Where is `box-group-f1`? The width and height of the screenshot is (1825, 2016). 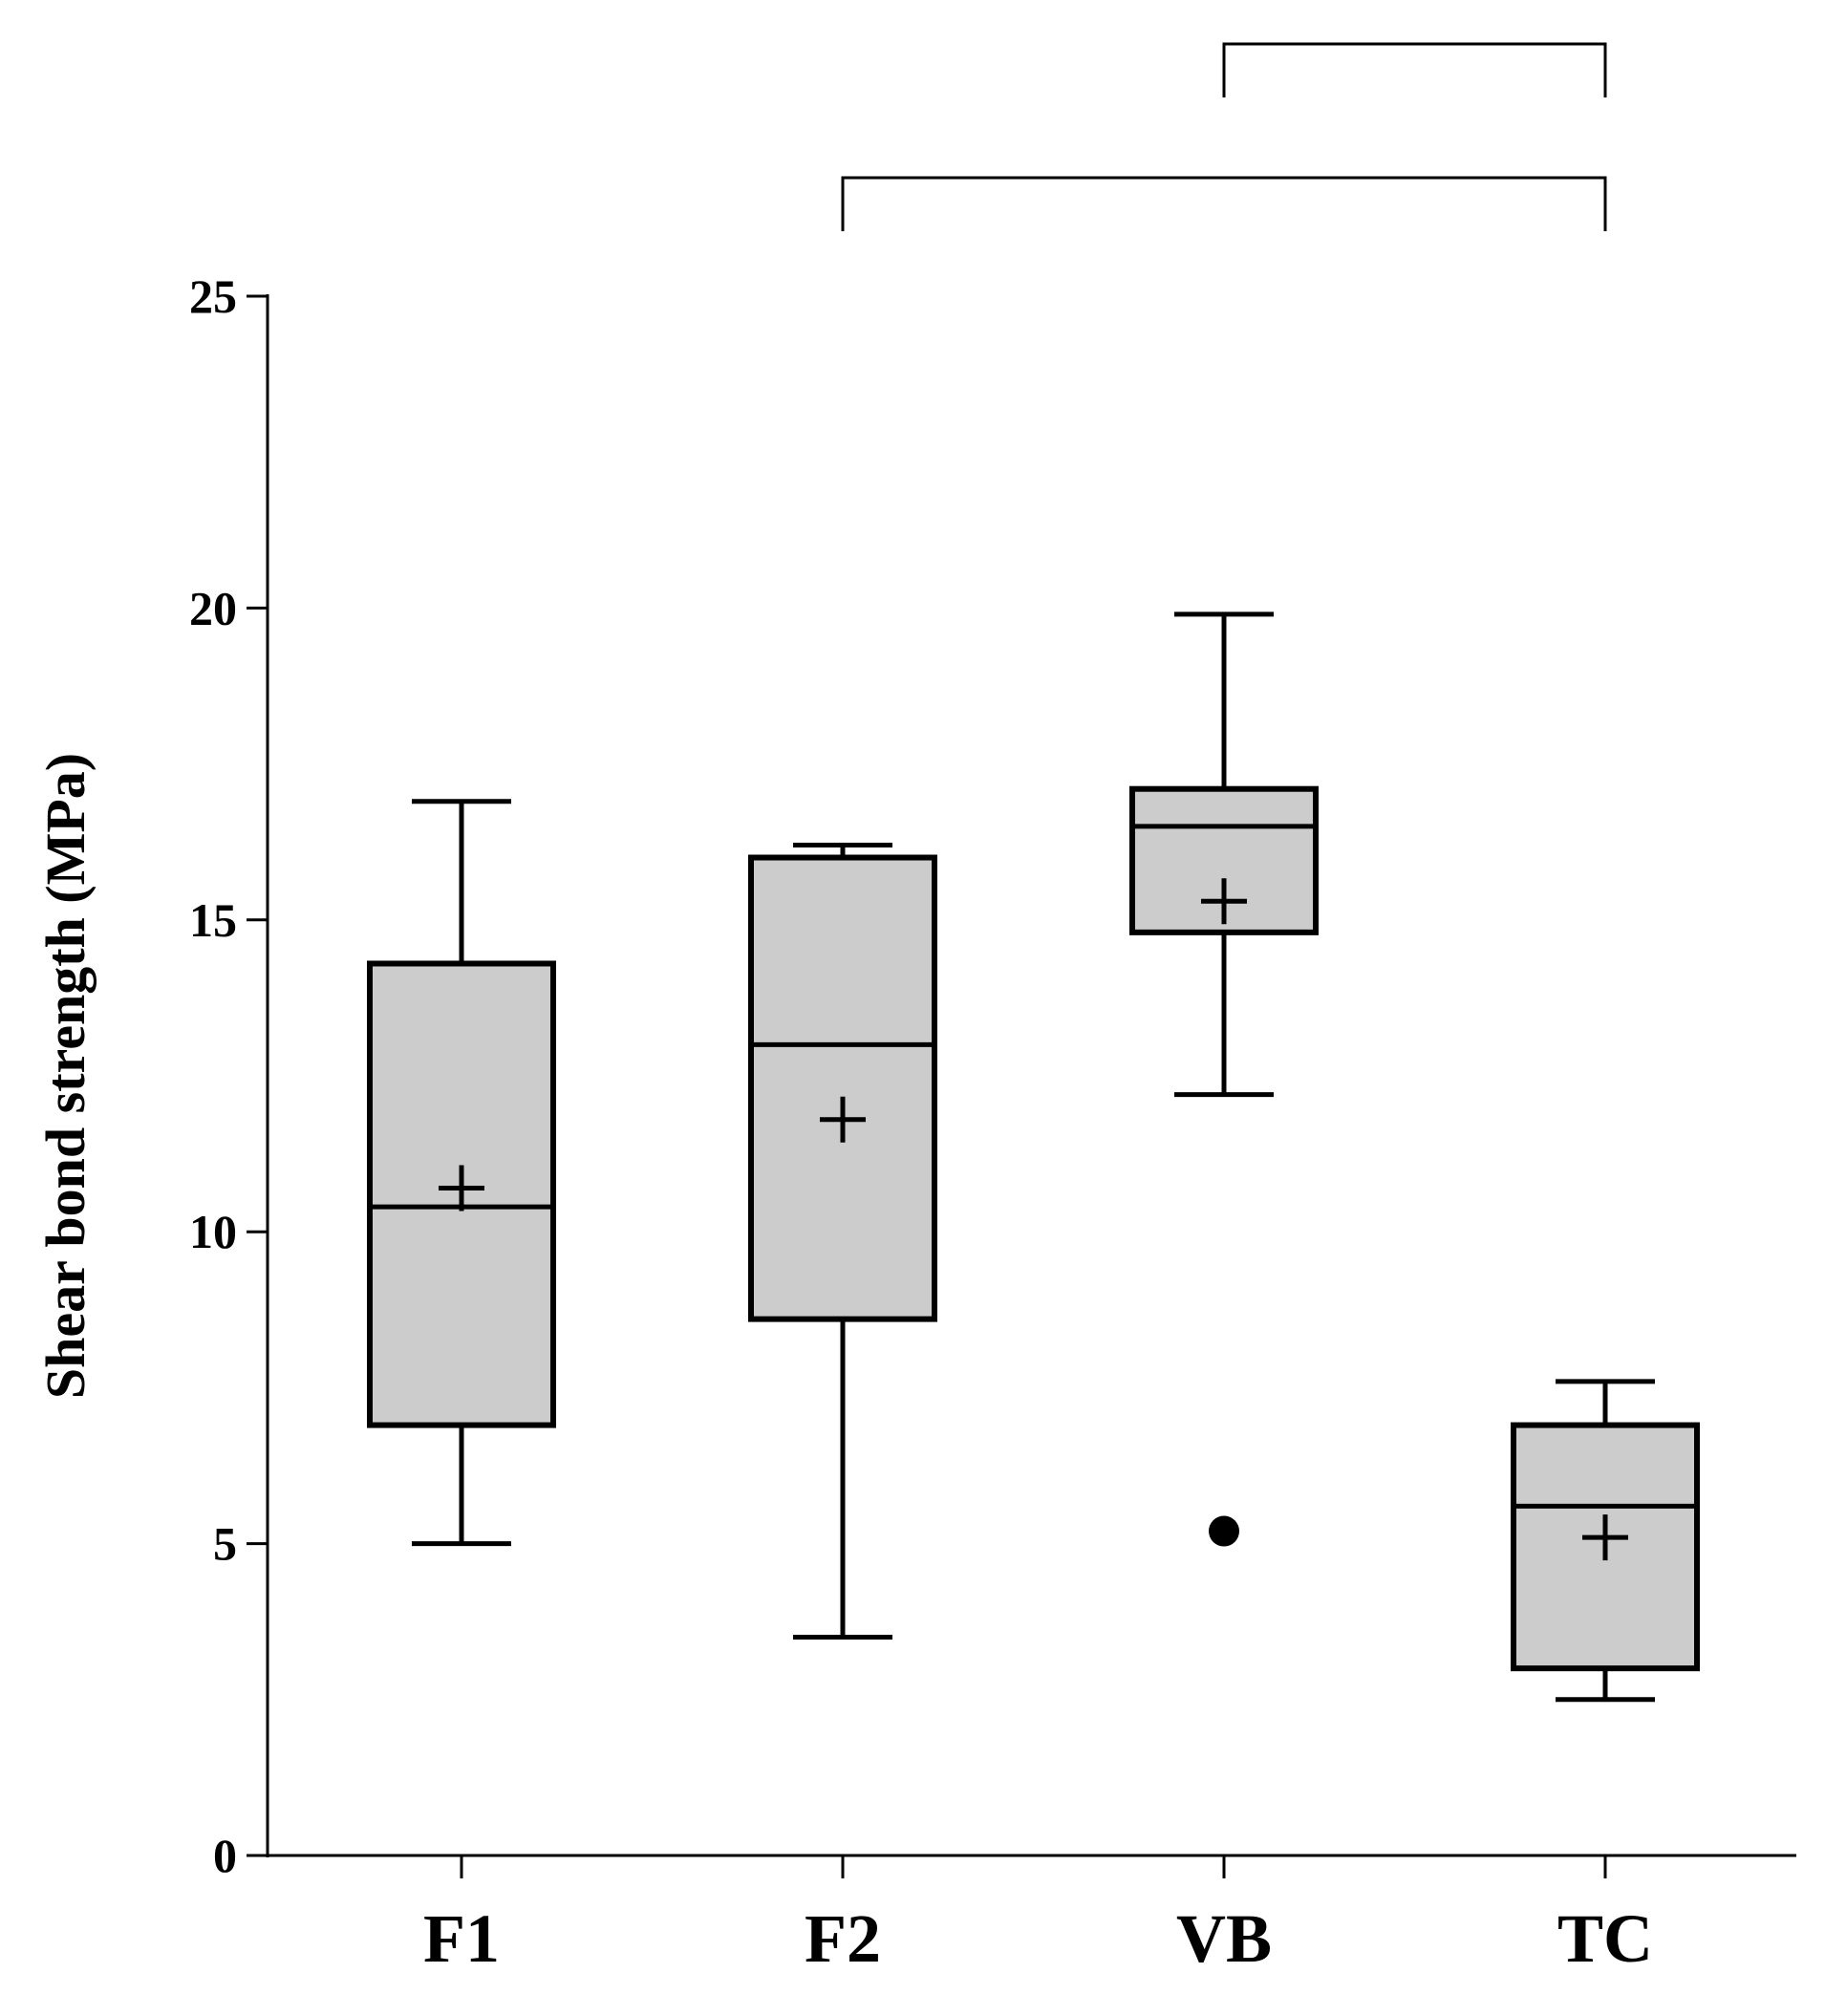
box-group-f1 is located at coordinates (461, 1173).